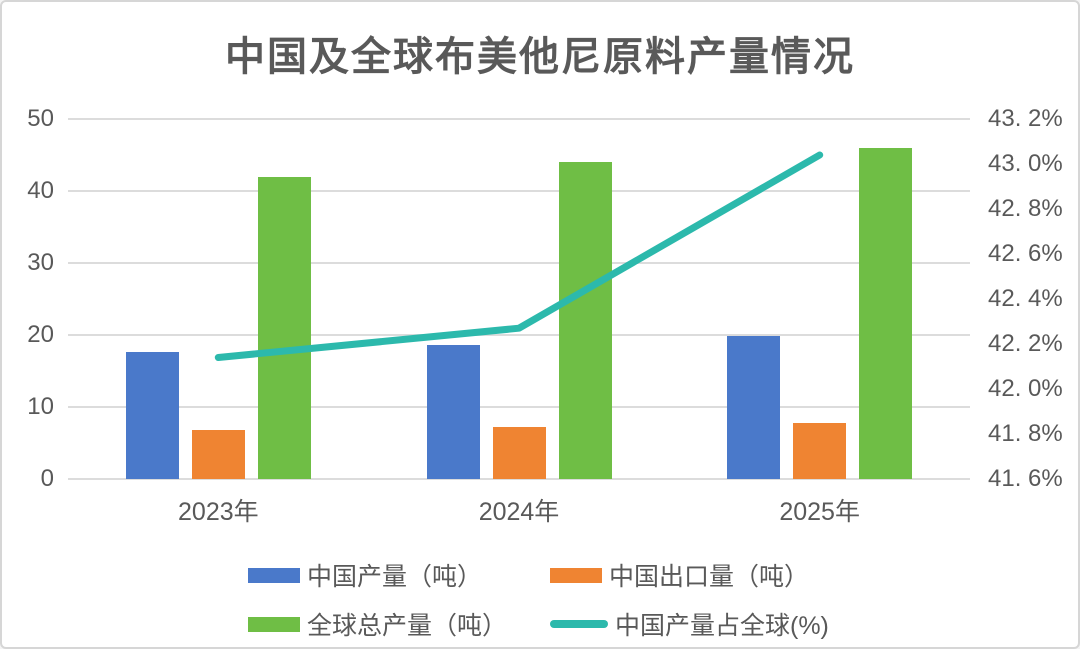 The width and height of the screenshot is (1080, 649). Describe the element at coordinates (1025, 388) in the screenshot. I see `right-axis-tick-label: 42. 0%` at that location.